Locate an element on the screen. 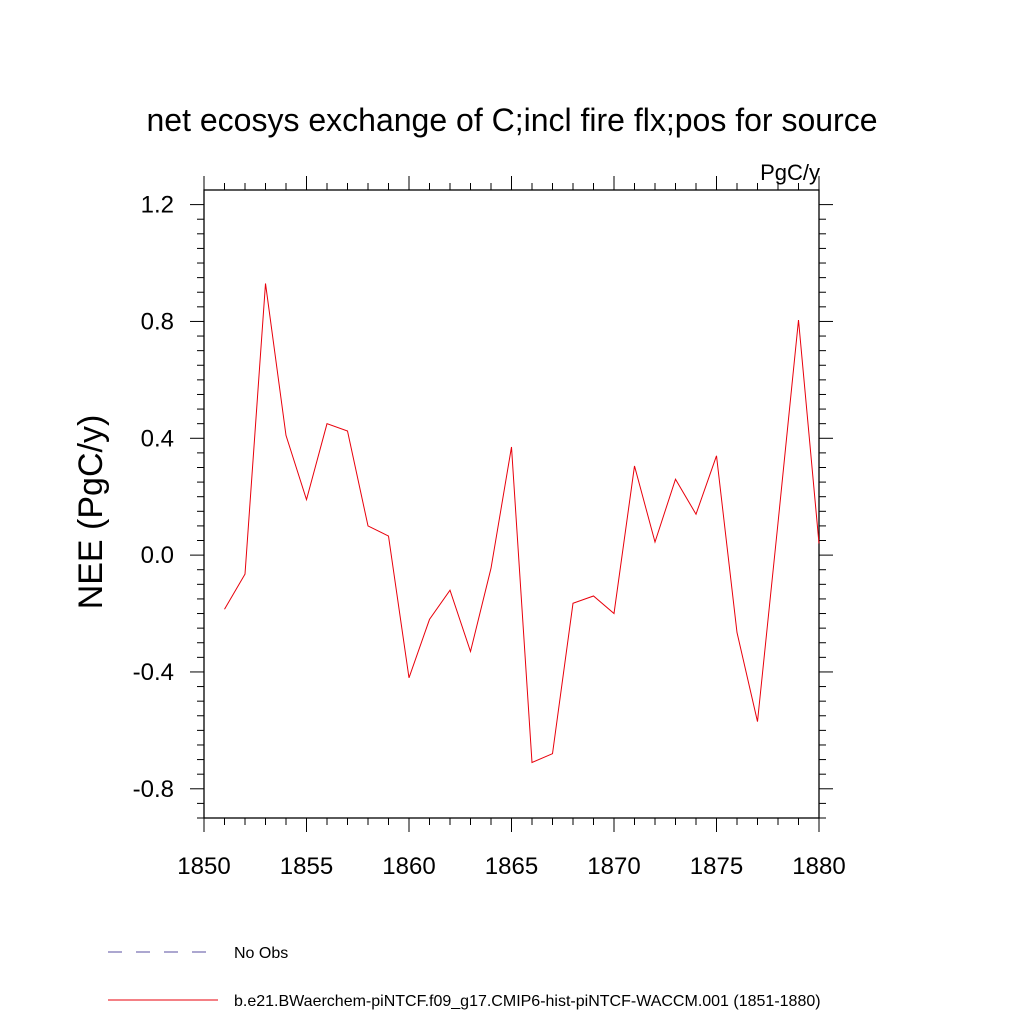 This screenshot has height=1024, width=1024. x-tick-label: 1875 is located at coordinates (716, 866).